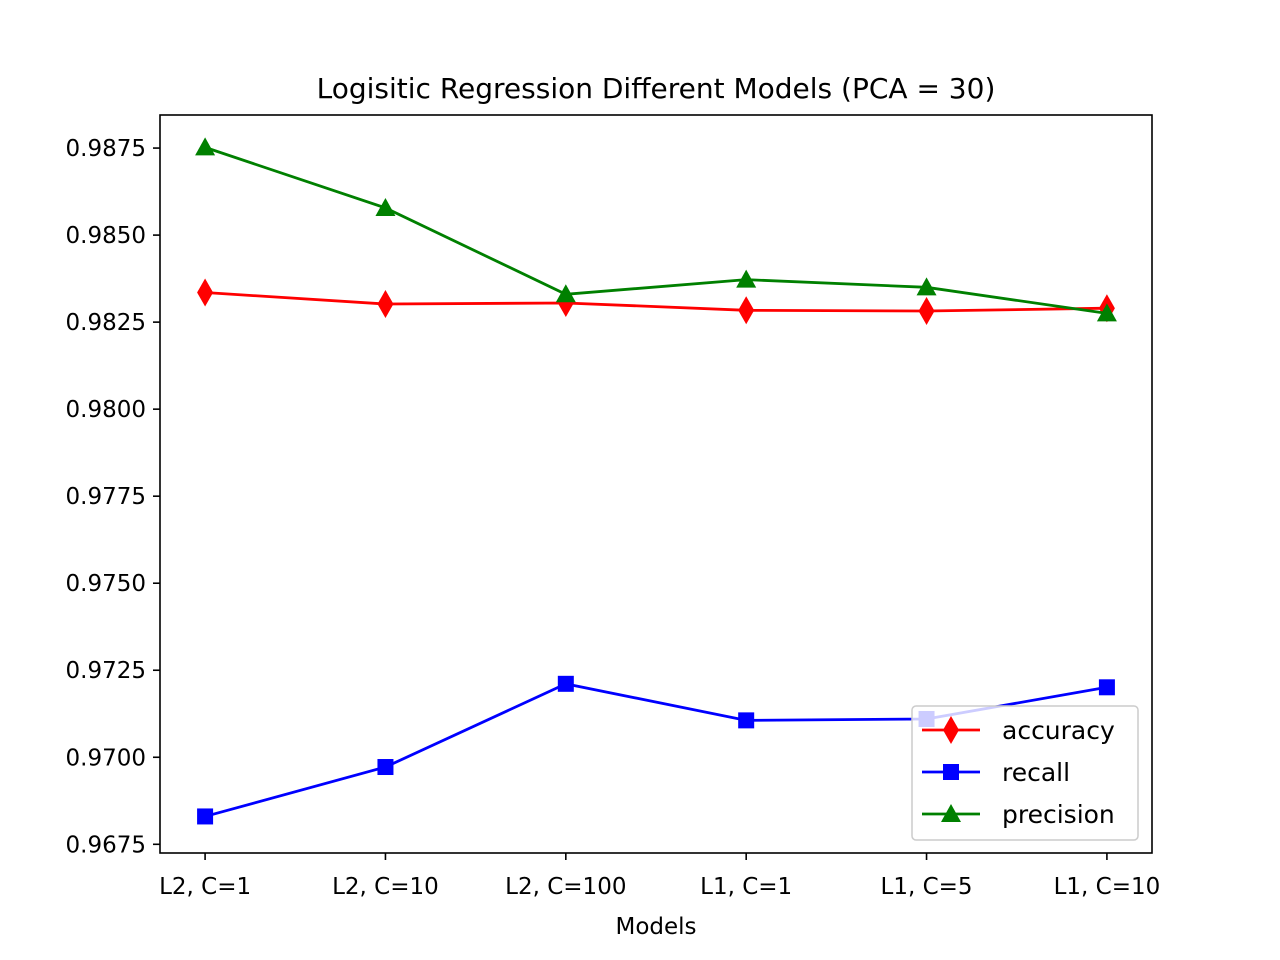 The height and width of the screenshot is (960, 1280). I want to click on y-tick-label: 0.9750, so click(106, 584).